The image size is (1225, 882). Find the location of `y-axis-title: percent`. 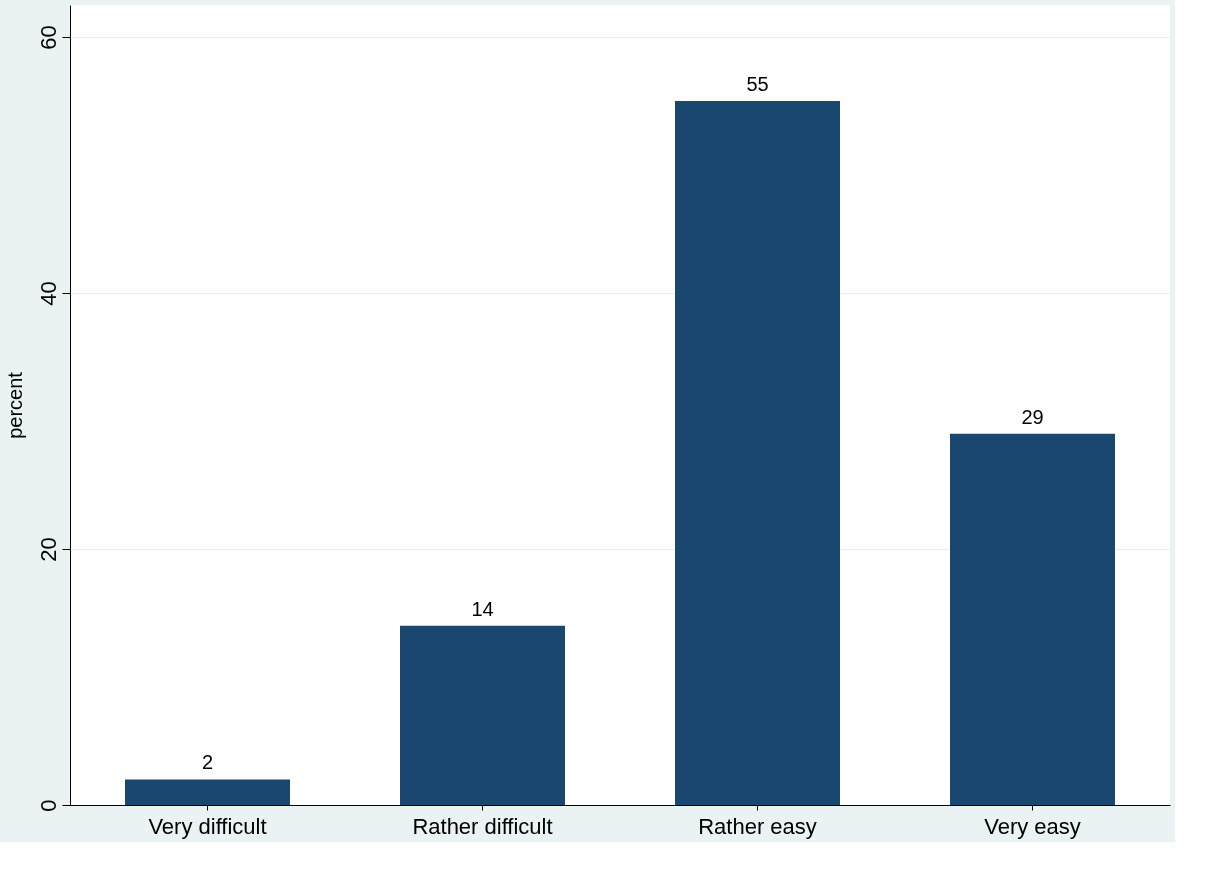

y-axis-title: percent is located at coordinates (14, 405).